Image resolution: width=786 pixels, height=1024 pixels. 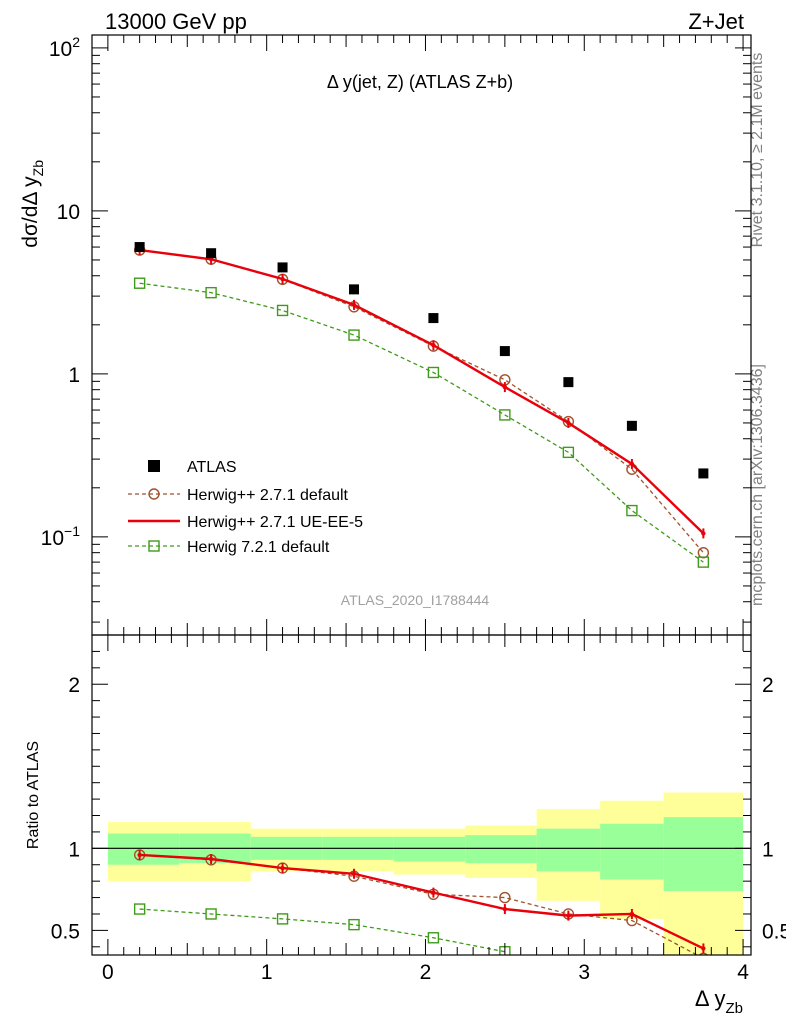 I want to click on legend-item-atlas: ATLAS, so click(x=192, y=467).